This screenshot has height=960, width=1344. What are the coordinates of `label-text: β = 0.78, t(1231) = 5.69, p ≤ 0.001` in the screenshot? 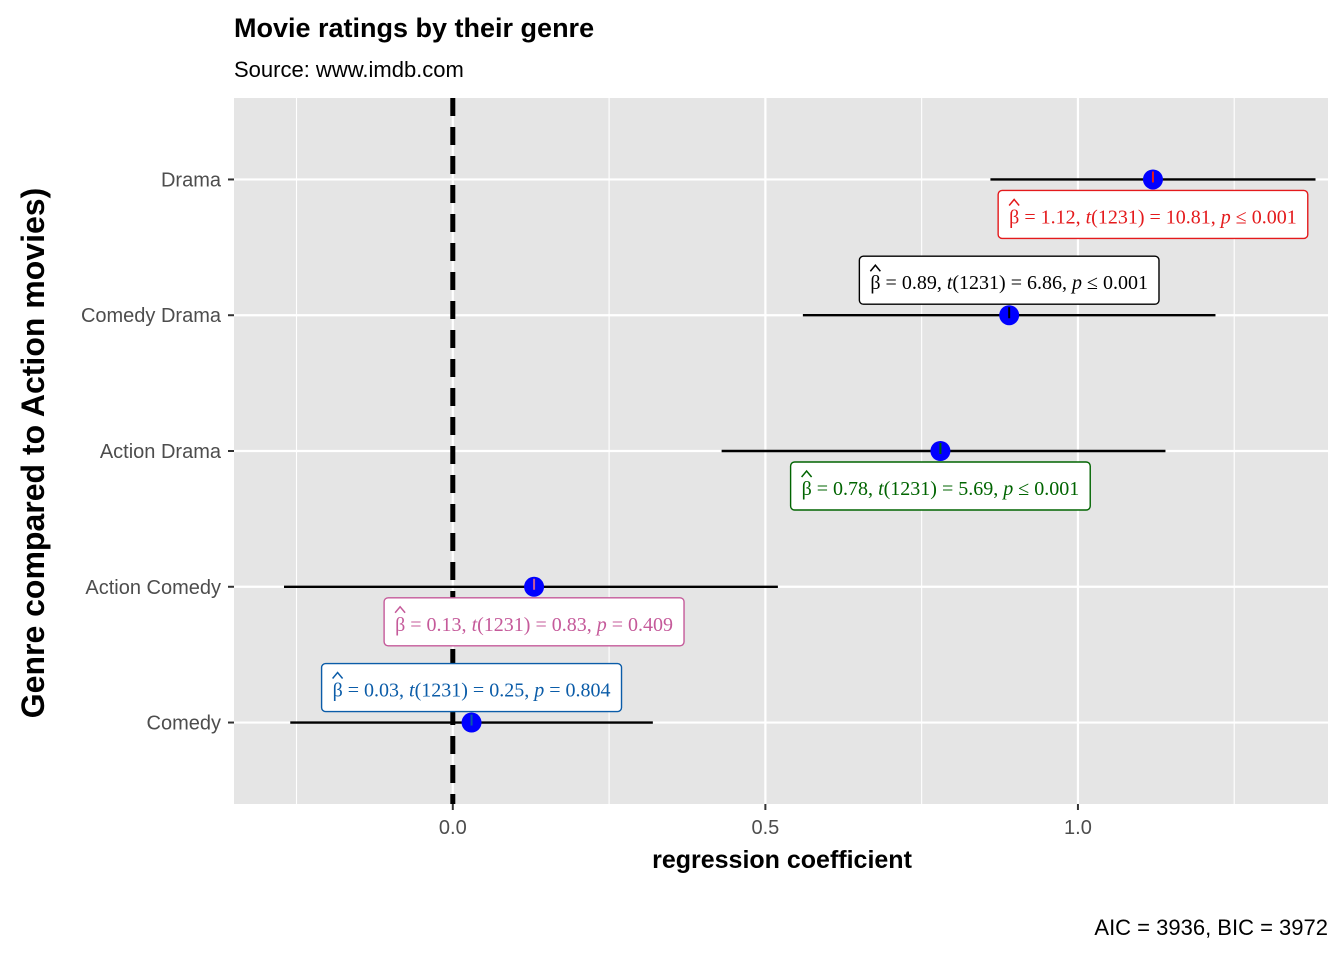 It's located at (941, 489).